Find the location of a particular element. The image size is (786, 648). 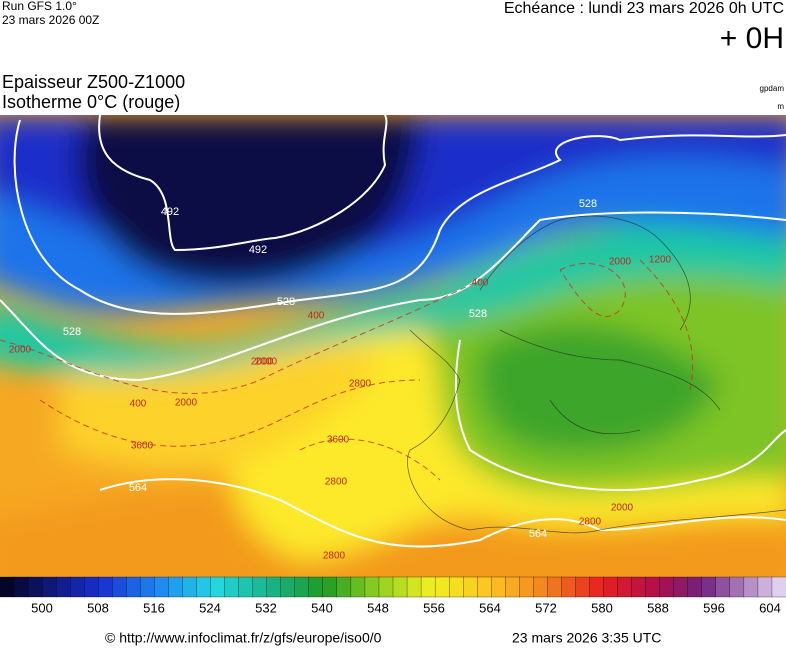

colorbar-label: 556 is located at coordinates (434, 607).